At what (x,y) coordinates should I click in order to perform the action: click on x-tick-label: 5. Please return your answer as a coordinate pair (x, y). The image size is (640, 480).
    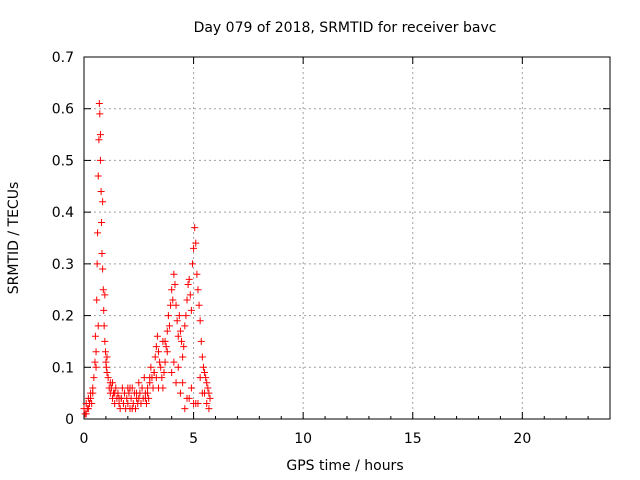
    Looking at the image, I should click on (193, 439).